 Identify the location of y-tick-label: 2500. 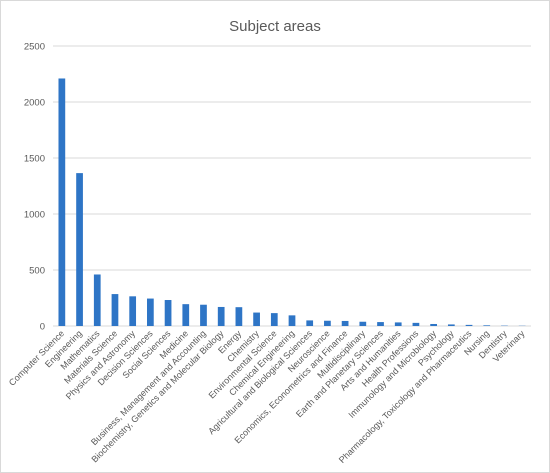
(34, 47).